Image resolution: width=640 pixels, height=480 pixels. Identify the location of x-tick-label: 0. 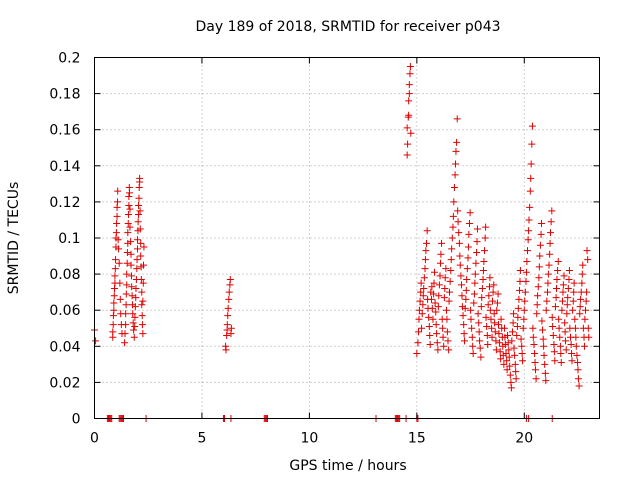
(94, 439).